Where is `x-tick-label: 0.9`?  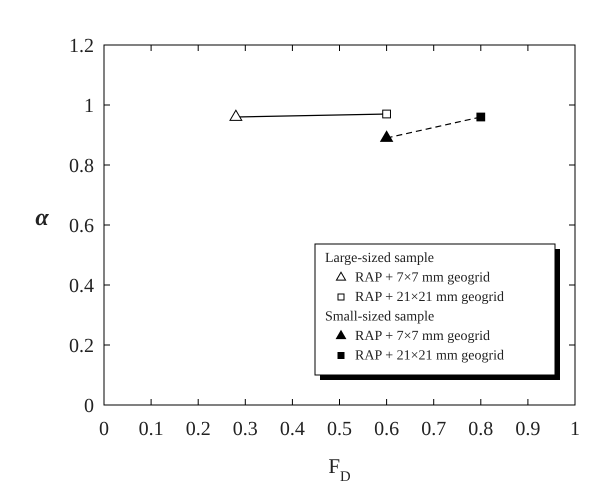
x-tick-label: 0.9 is located at coordinates (527, 429).